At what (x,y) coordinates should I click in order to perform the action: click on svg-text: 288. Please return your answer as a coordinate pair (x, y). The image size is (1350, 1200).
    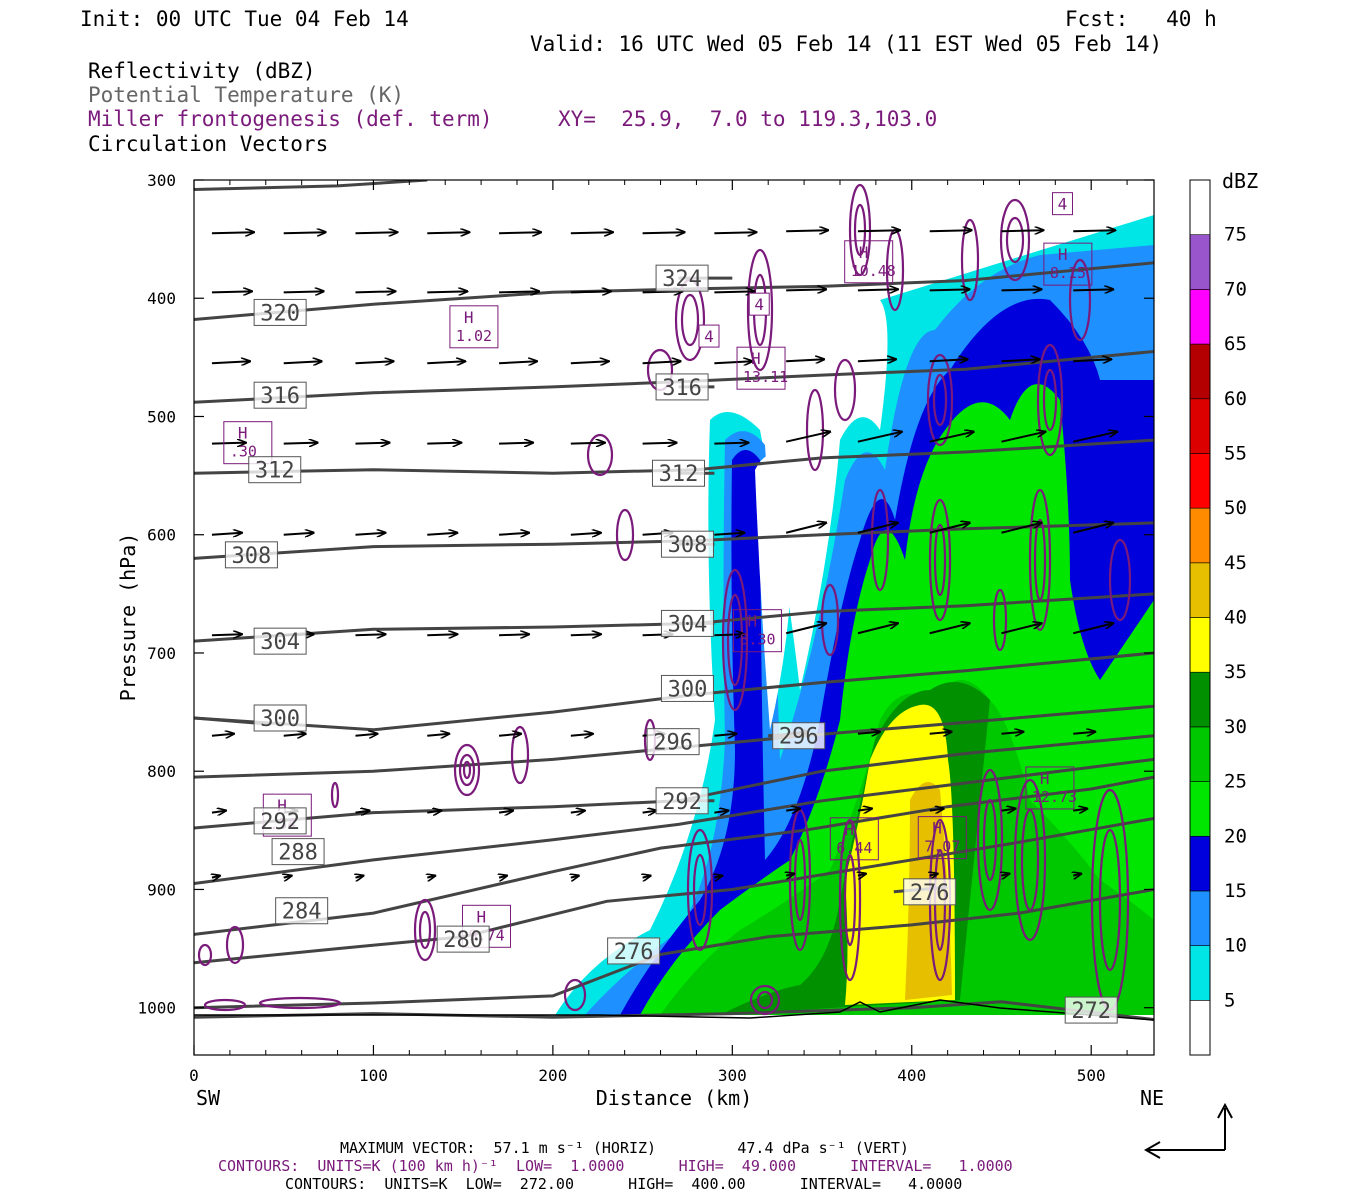
    Looking at the image, I should click on (298, 853).